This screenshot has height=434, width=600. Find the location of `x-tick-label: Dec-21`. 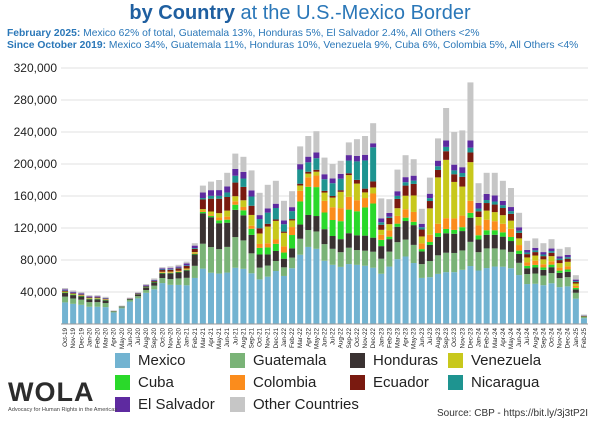

x-tick-label: Dec-21 is located at coordinates (276, 338).